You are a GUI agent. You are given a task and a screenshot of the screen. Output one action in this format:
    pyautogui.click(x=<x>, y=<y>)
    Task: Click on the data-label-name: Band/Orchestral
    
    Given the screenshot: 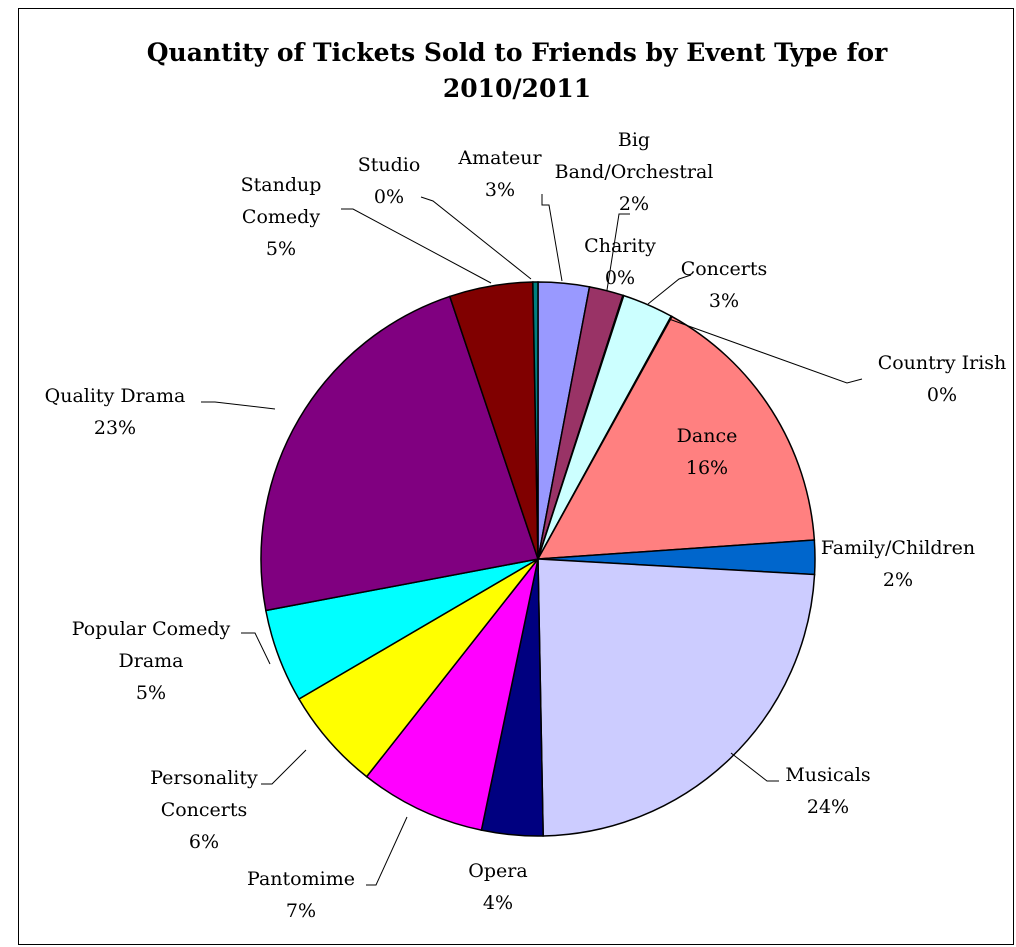 What is the action you would take?
    pyautogui.click(x=634, y=172)
    